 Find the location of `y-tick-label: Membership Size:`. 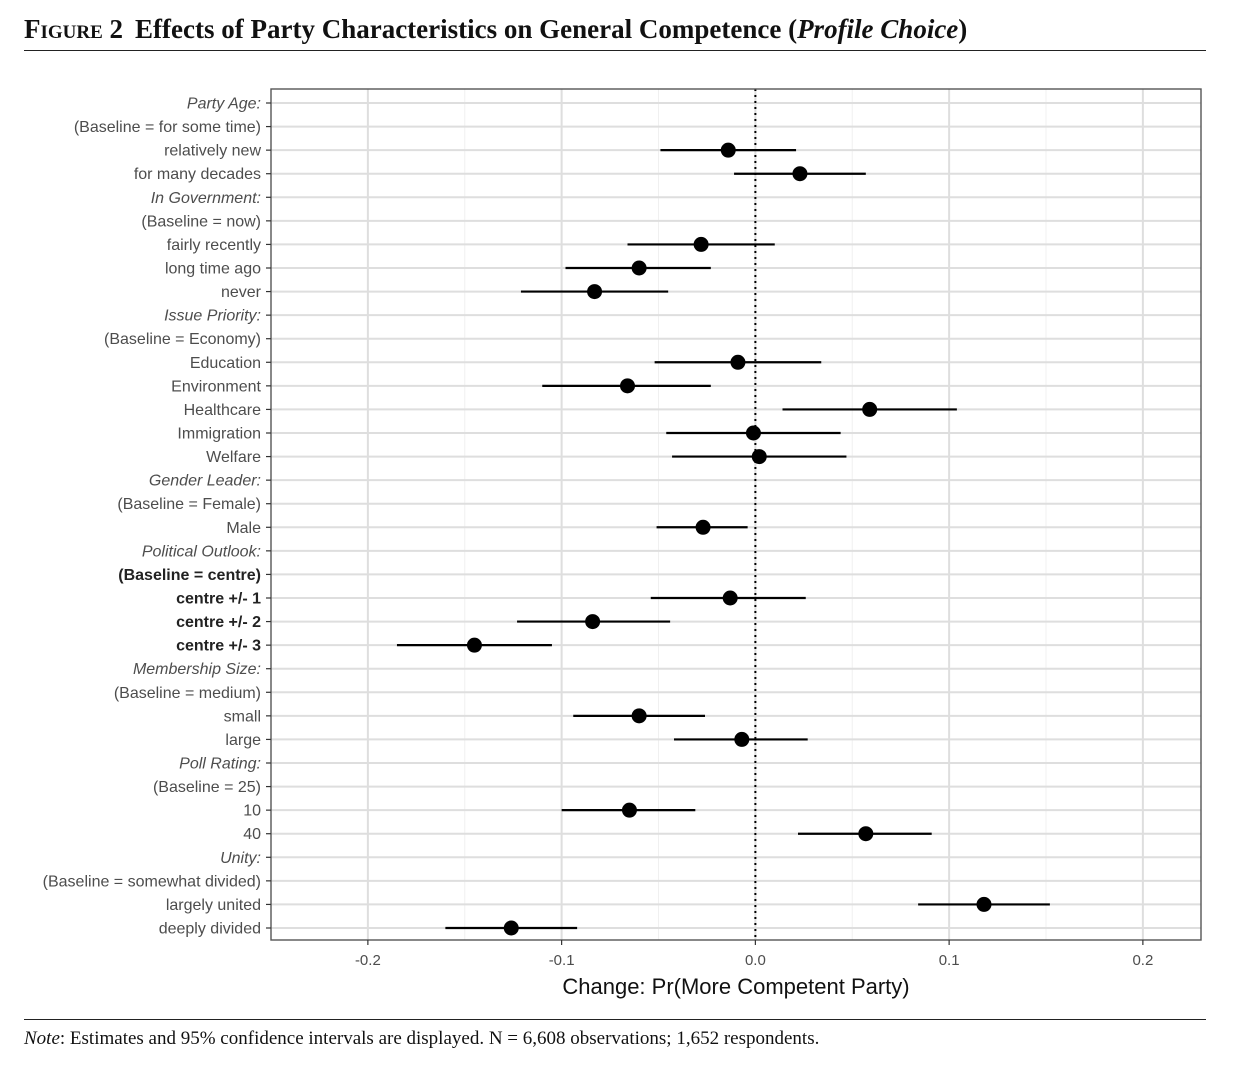

y-tick-label: Membership Size: is located at coordinates (197, 669).